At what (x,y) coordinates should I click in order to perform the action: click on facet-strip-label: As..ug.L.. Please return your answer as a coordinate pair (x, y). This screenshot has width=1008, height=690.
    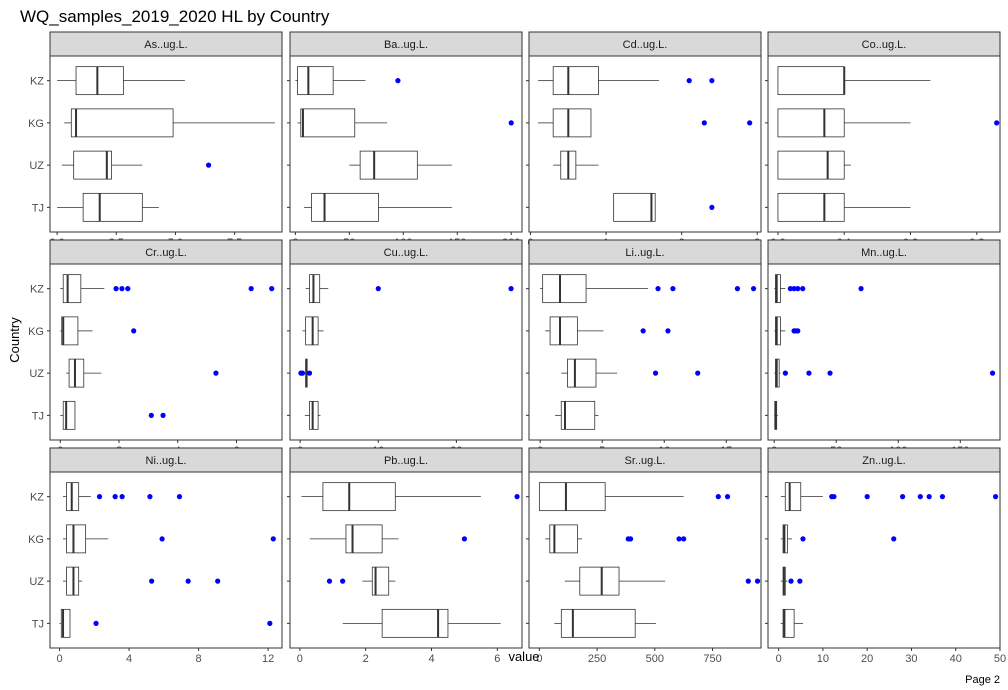
    Looking at the image, I should click on (165, 45).